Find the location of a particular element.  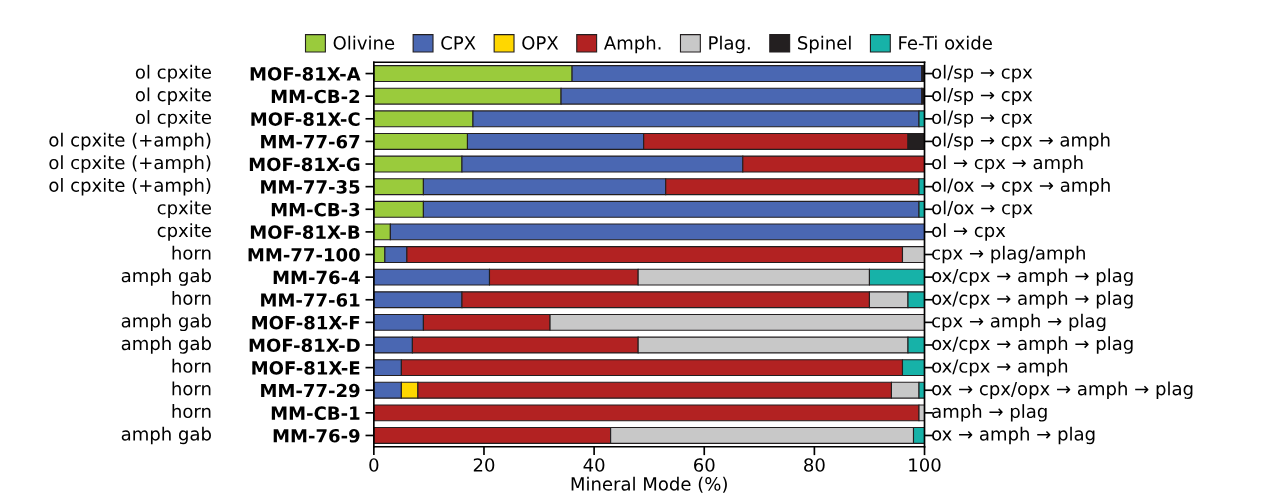

y-tick-label: MM-77-61 is located at coordinates (310, 300).